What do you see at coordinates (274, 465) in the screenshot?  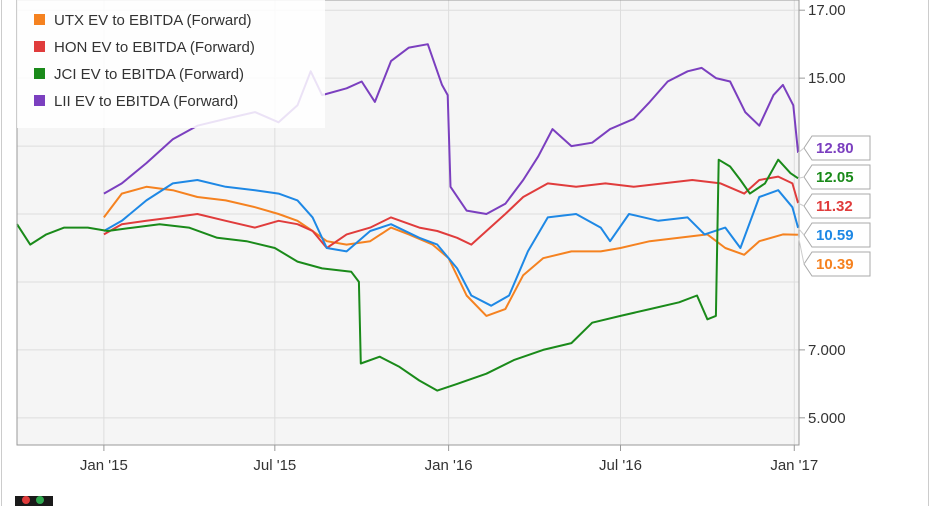 I see `x-tick-label: Jul '15` at bounding box center [274, 465].